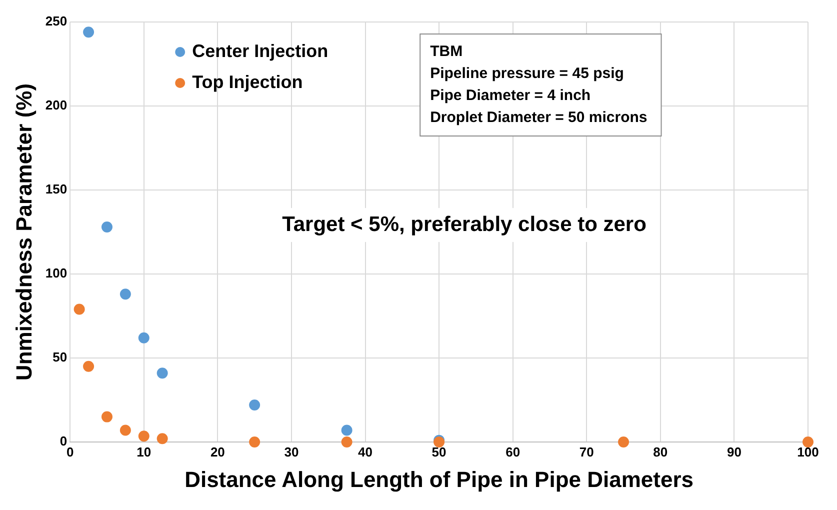 Image resolution: width=837 pixels, height=510 pixels. What do you see at coordinates (60, 357) in the screenshot?
I see `y-tick-label: 50` at bounding box center [60, 357].